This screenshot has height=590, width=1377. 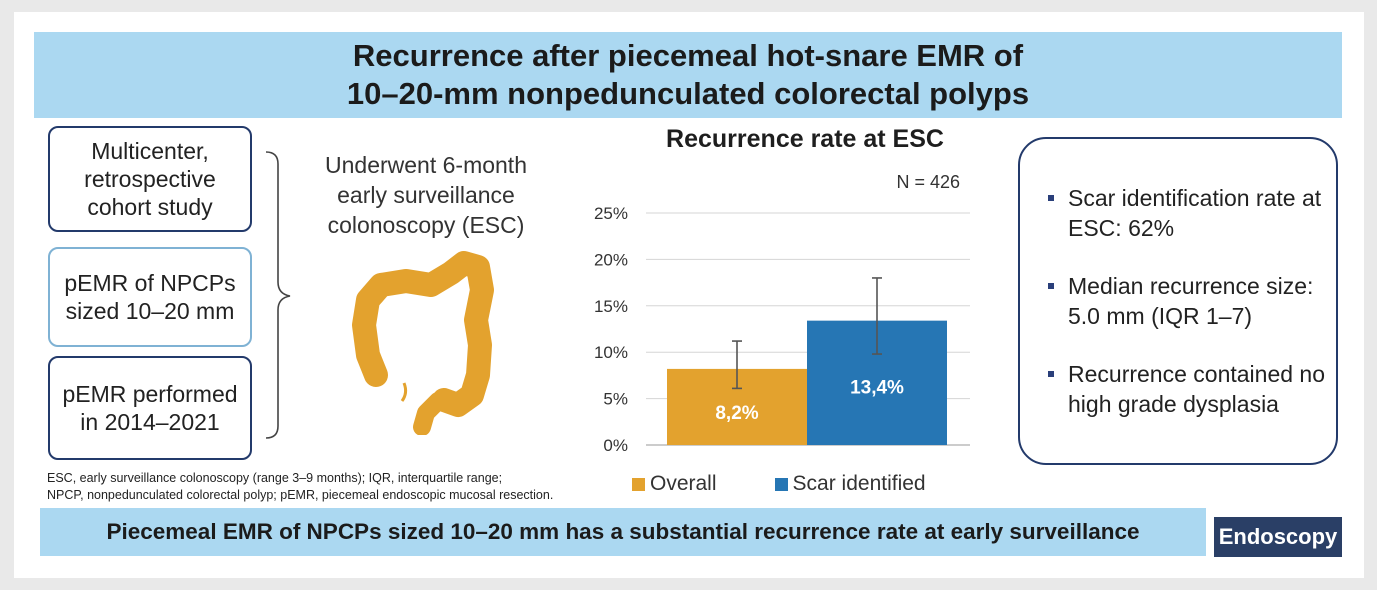 I want to click on y-tick-label: 0%, so click(x=615, y=445).